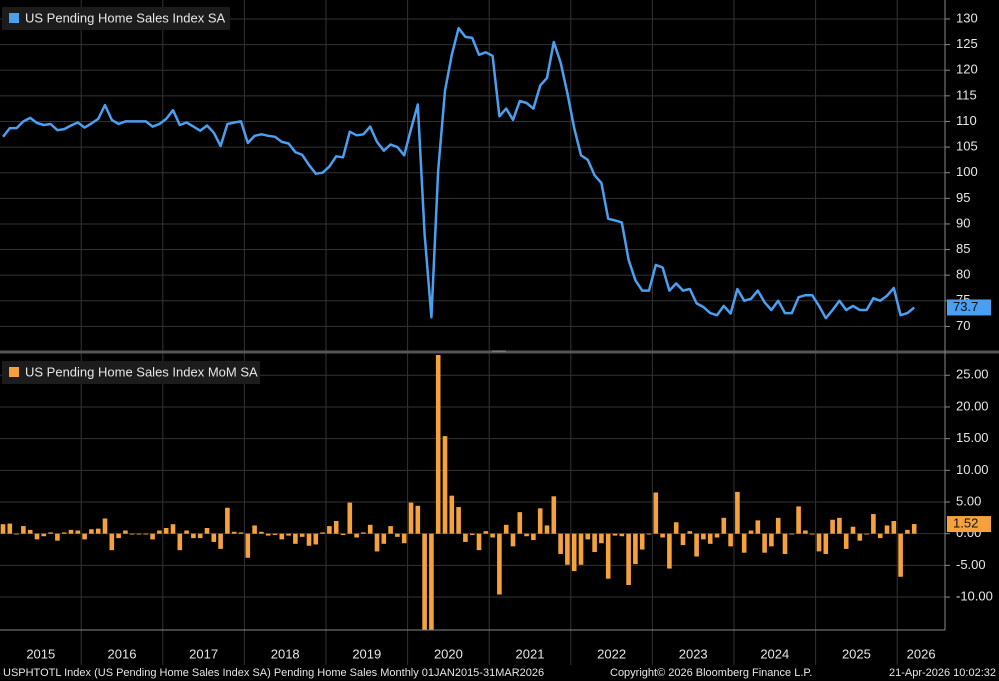 This screenshot has width=999, height=681. Describe the element at coordinates (448, 653) in the screenshot. I see `x-tick-label: 2020` at that location.